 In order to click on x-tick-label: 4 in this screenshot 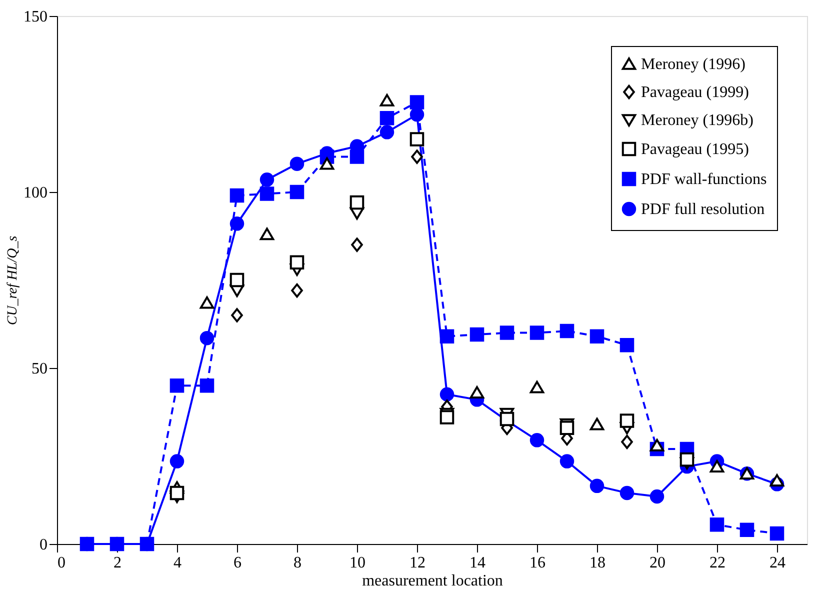, I will do `click(178, 563)`.